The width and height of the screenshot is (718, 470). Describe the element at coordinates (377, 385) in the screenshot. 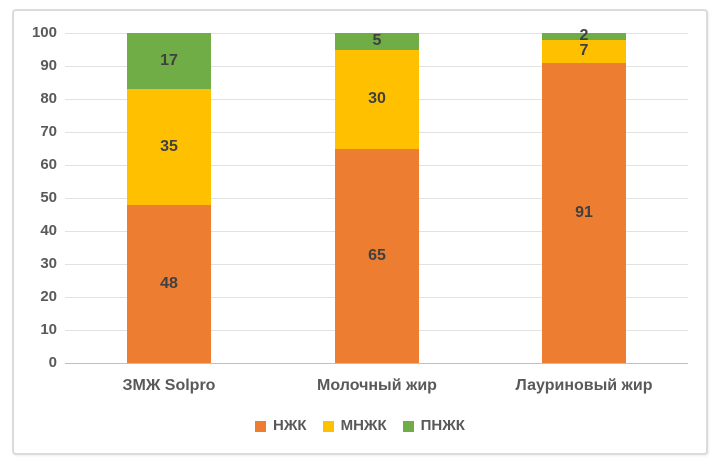

I see `category-label: Молочный жир` at that location.